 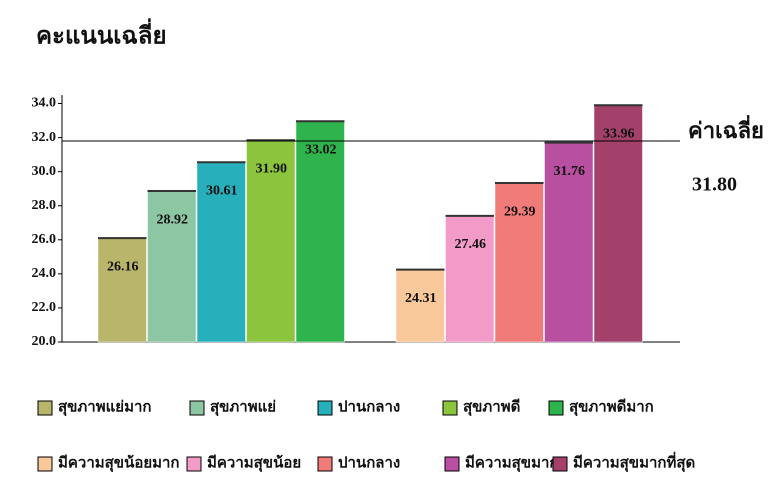 I want to click on data-label: 29.39, so click(x=520, y=211).